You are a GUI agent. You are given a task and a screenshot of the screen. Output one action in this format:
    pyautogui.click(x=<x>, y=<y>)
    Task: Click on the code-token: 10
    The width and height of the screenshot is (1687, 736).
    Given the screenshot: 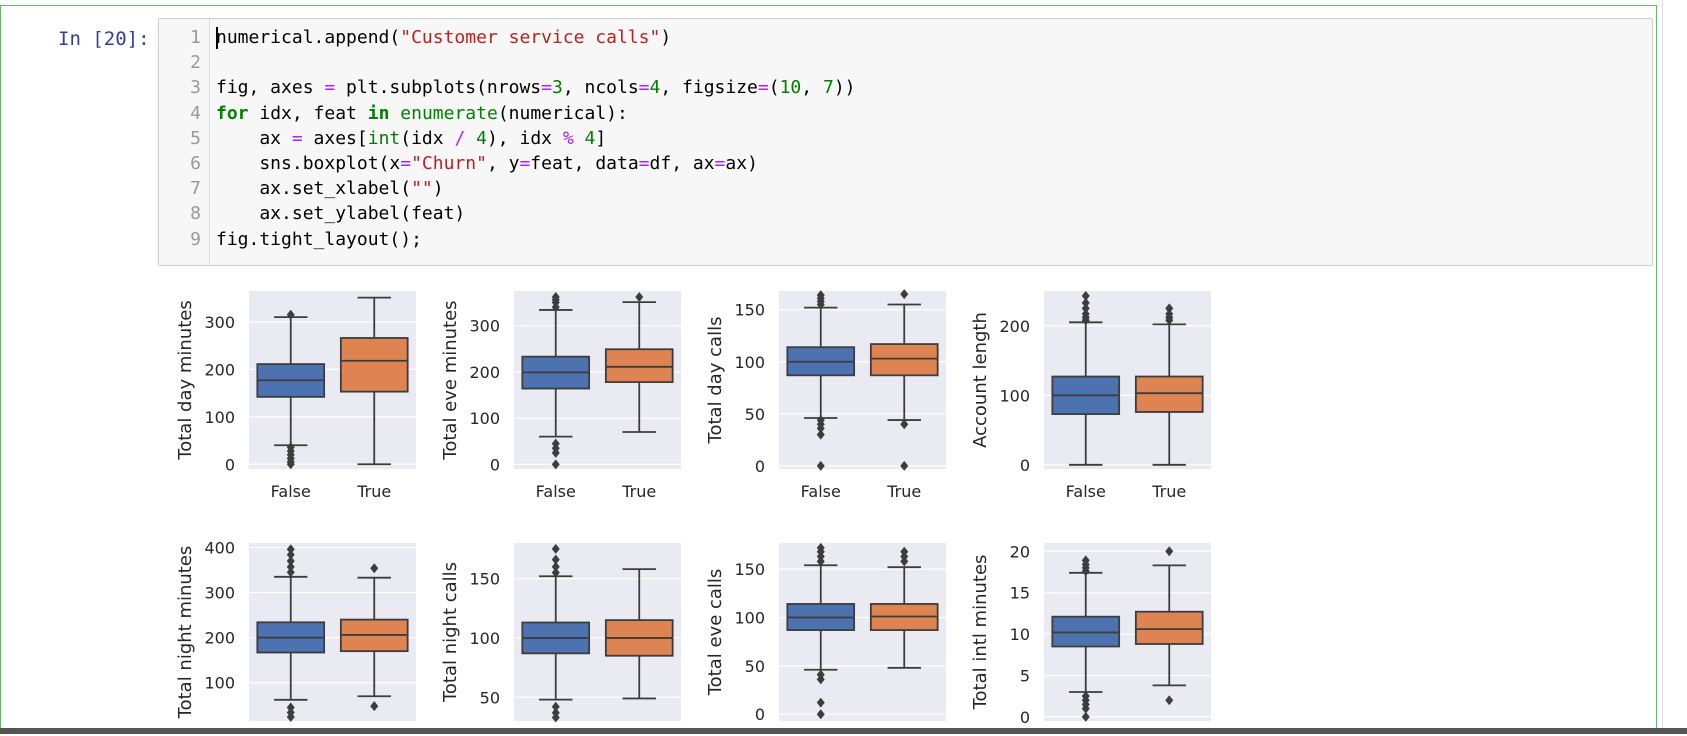 What is the action you would take?
    pyautogui.click(x=790, y=88)
    